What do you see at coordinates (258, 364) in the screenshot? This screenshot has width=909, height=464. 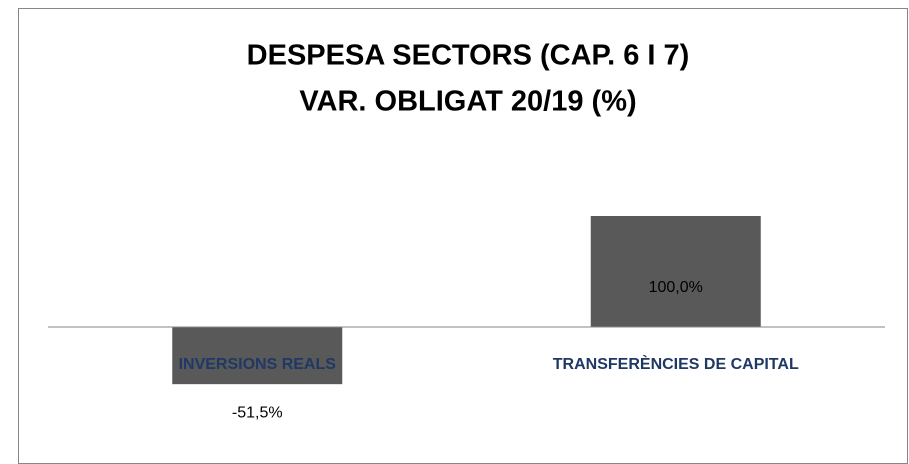 I see `x-tick-label: INVERSIONS REALS` at bounding box center [258, 364].